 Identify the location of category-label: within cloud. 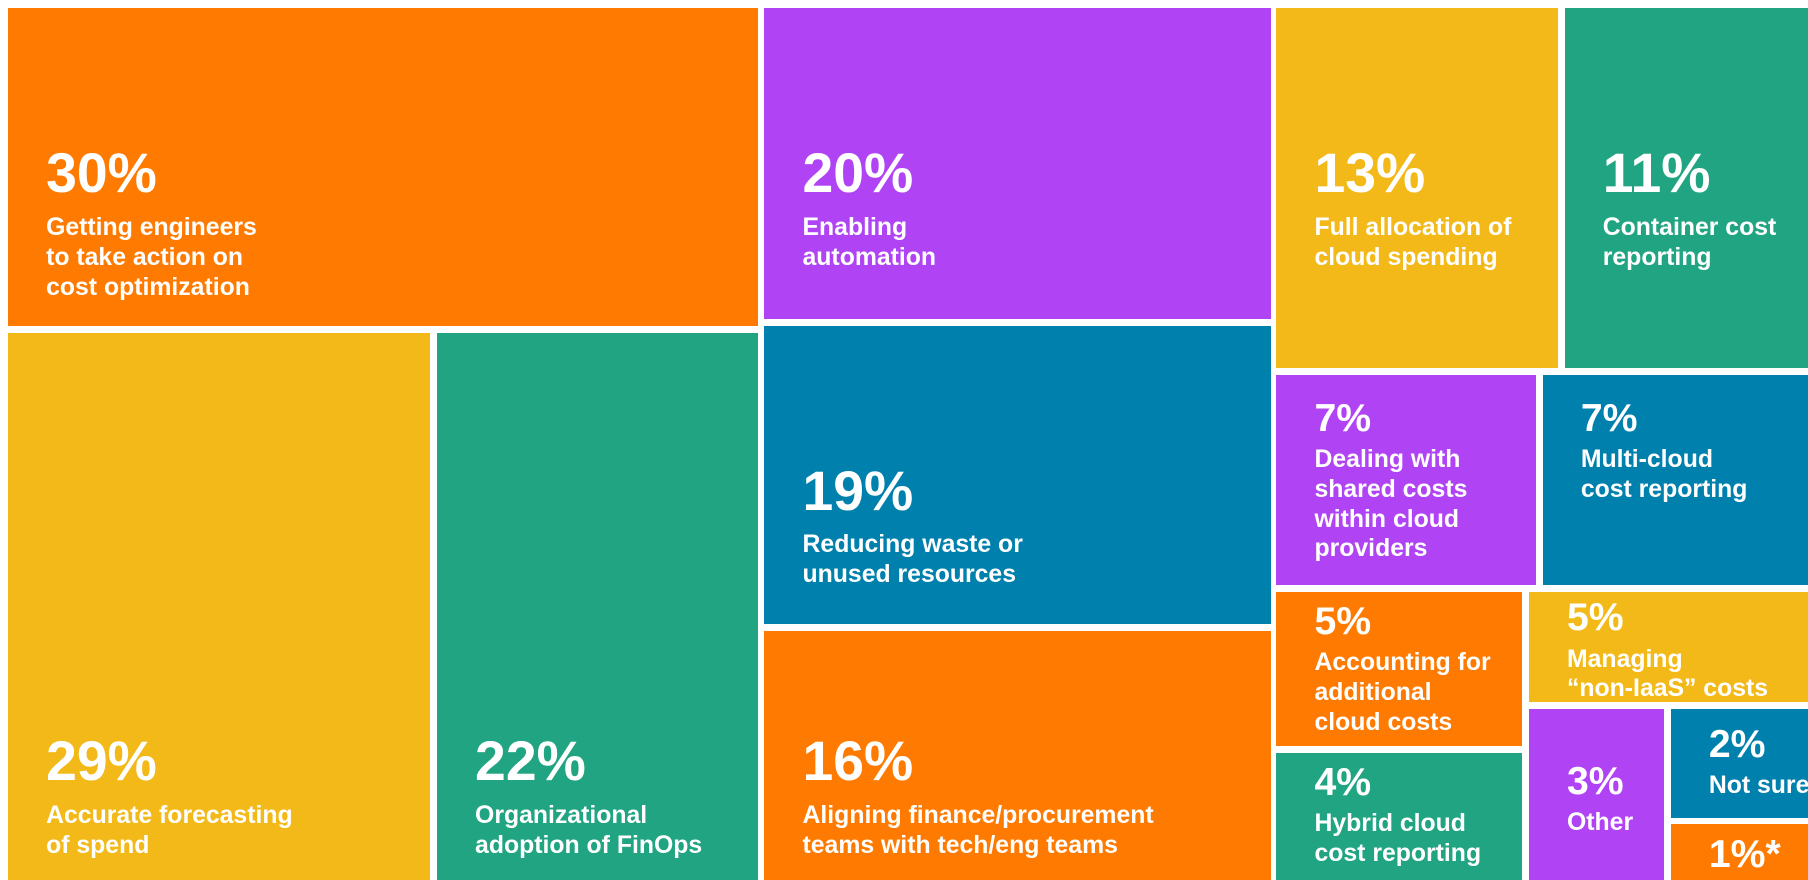
(1387, 519).